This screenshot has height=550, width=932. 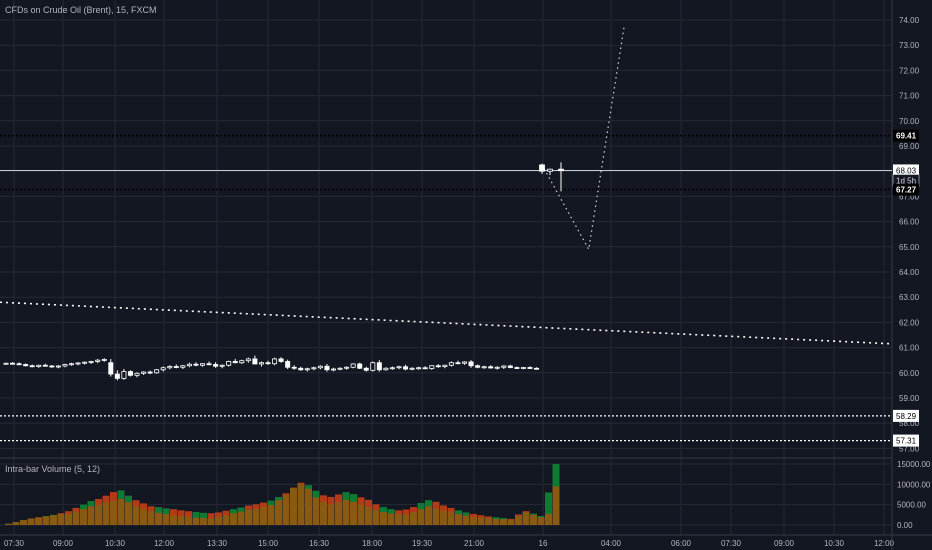 I want to click on price-axis-tag: 68.03, so click(x=906, y=170).